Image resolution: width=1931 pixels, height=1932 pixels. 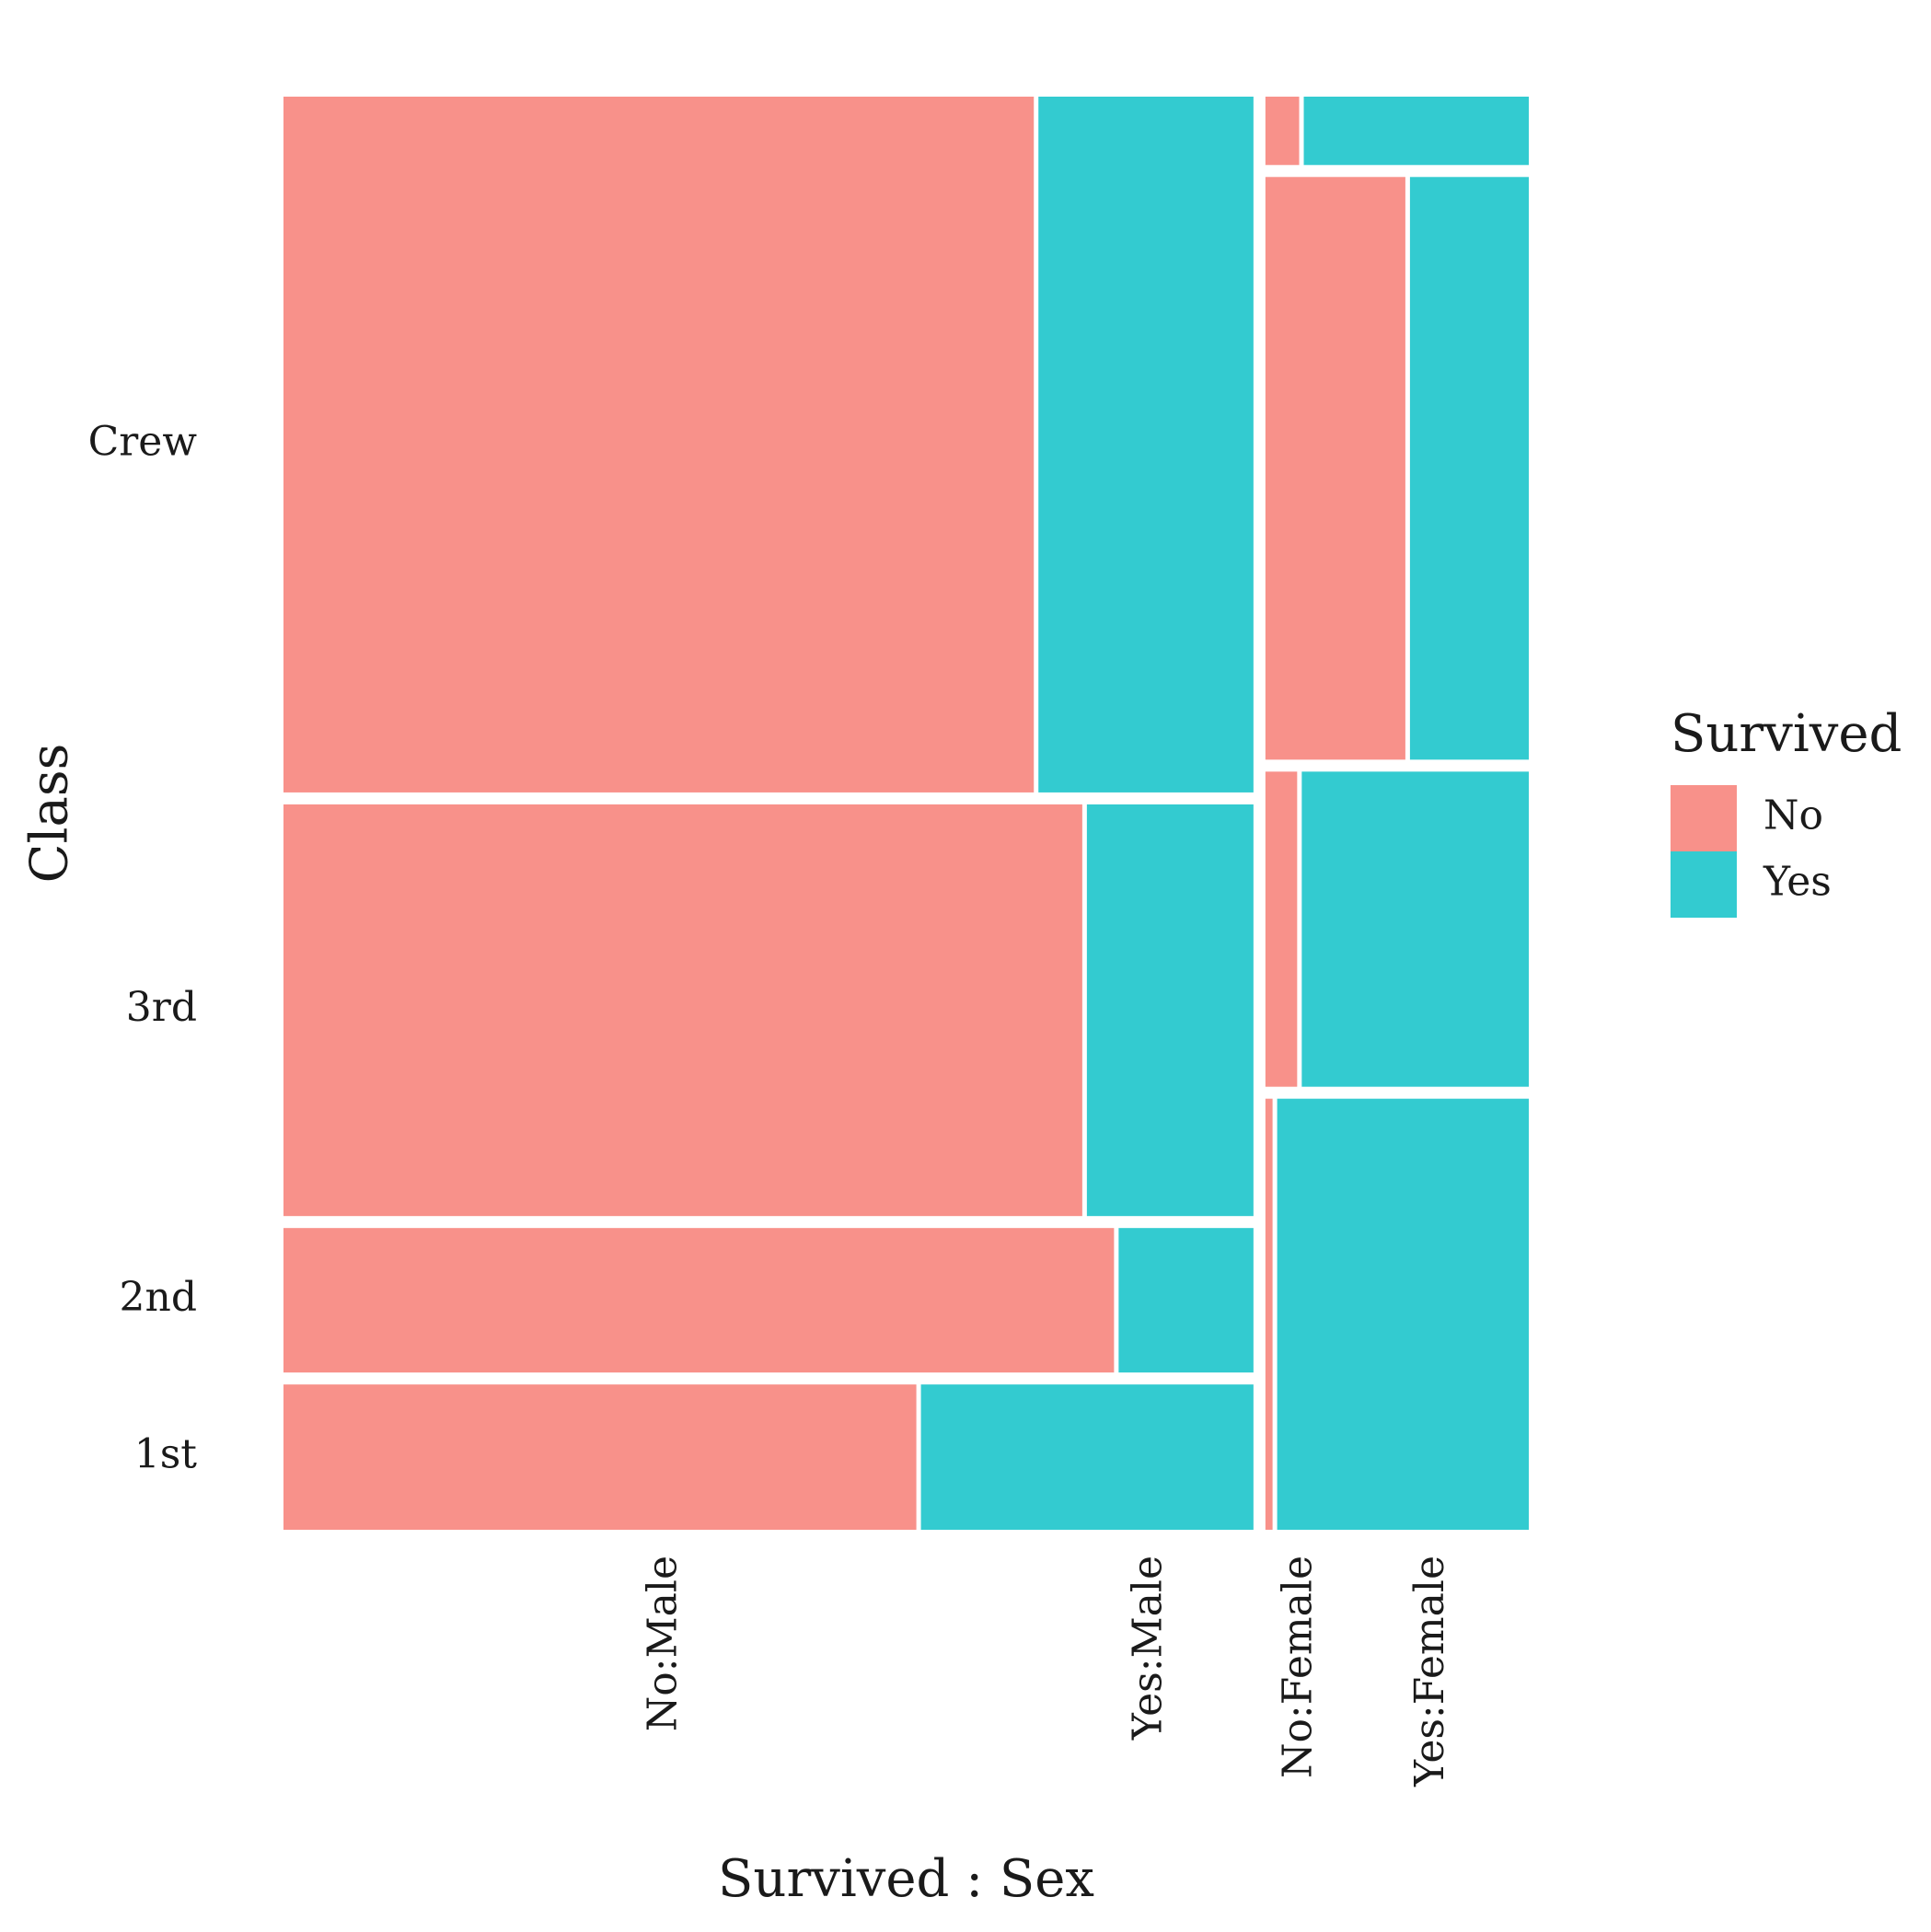 I want to click on tile-no-male-2nd, so click(x=699, y=1300).